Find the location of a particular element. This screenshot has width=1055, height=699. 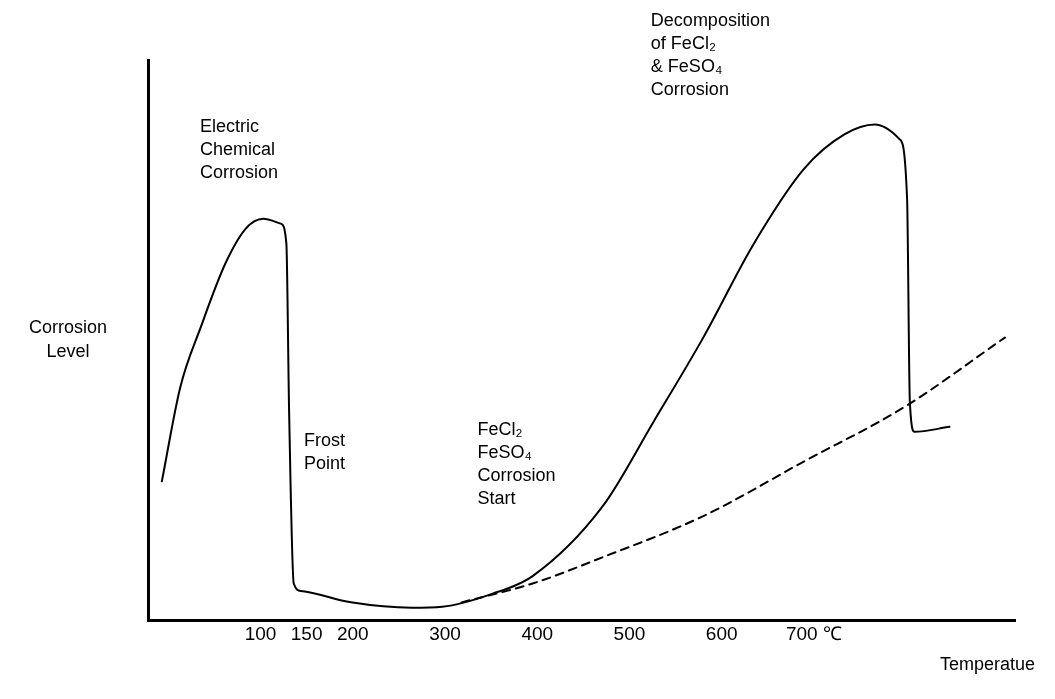

x-tick-label: 100 is located at coordinates (260, 633).